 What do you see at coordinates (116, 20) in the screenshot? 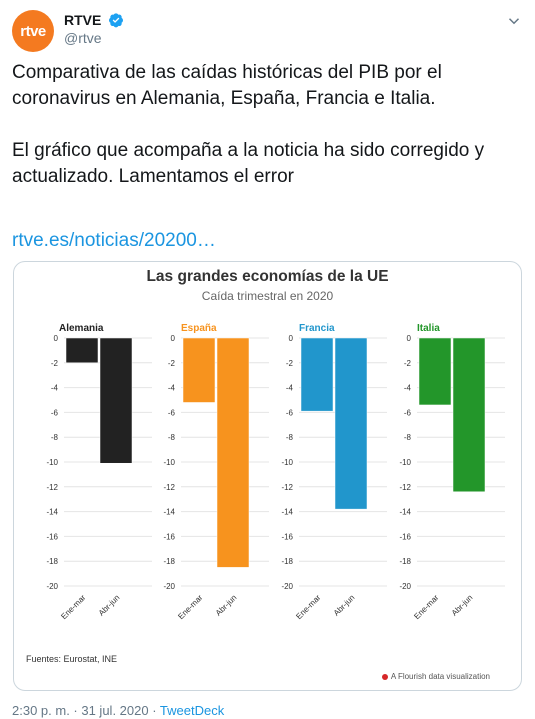
I see `verified-badge-icon` at bounding box center [116, 20].